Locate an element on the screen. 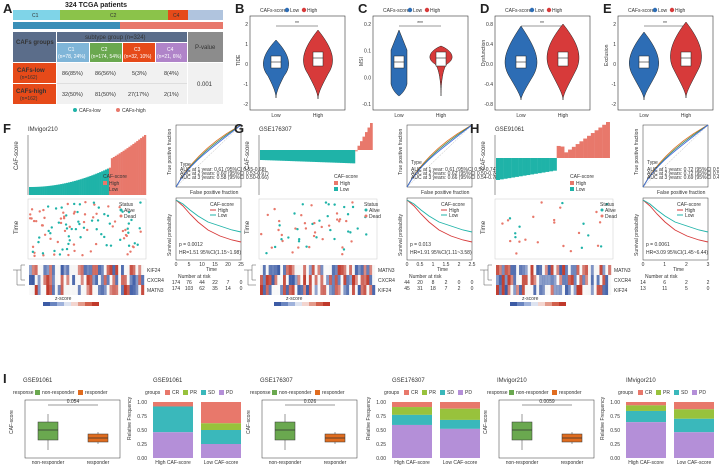 This screenshot has height=470, width=719. km-xtick: 1.5 is located at coordinates (446, 265).